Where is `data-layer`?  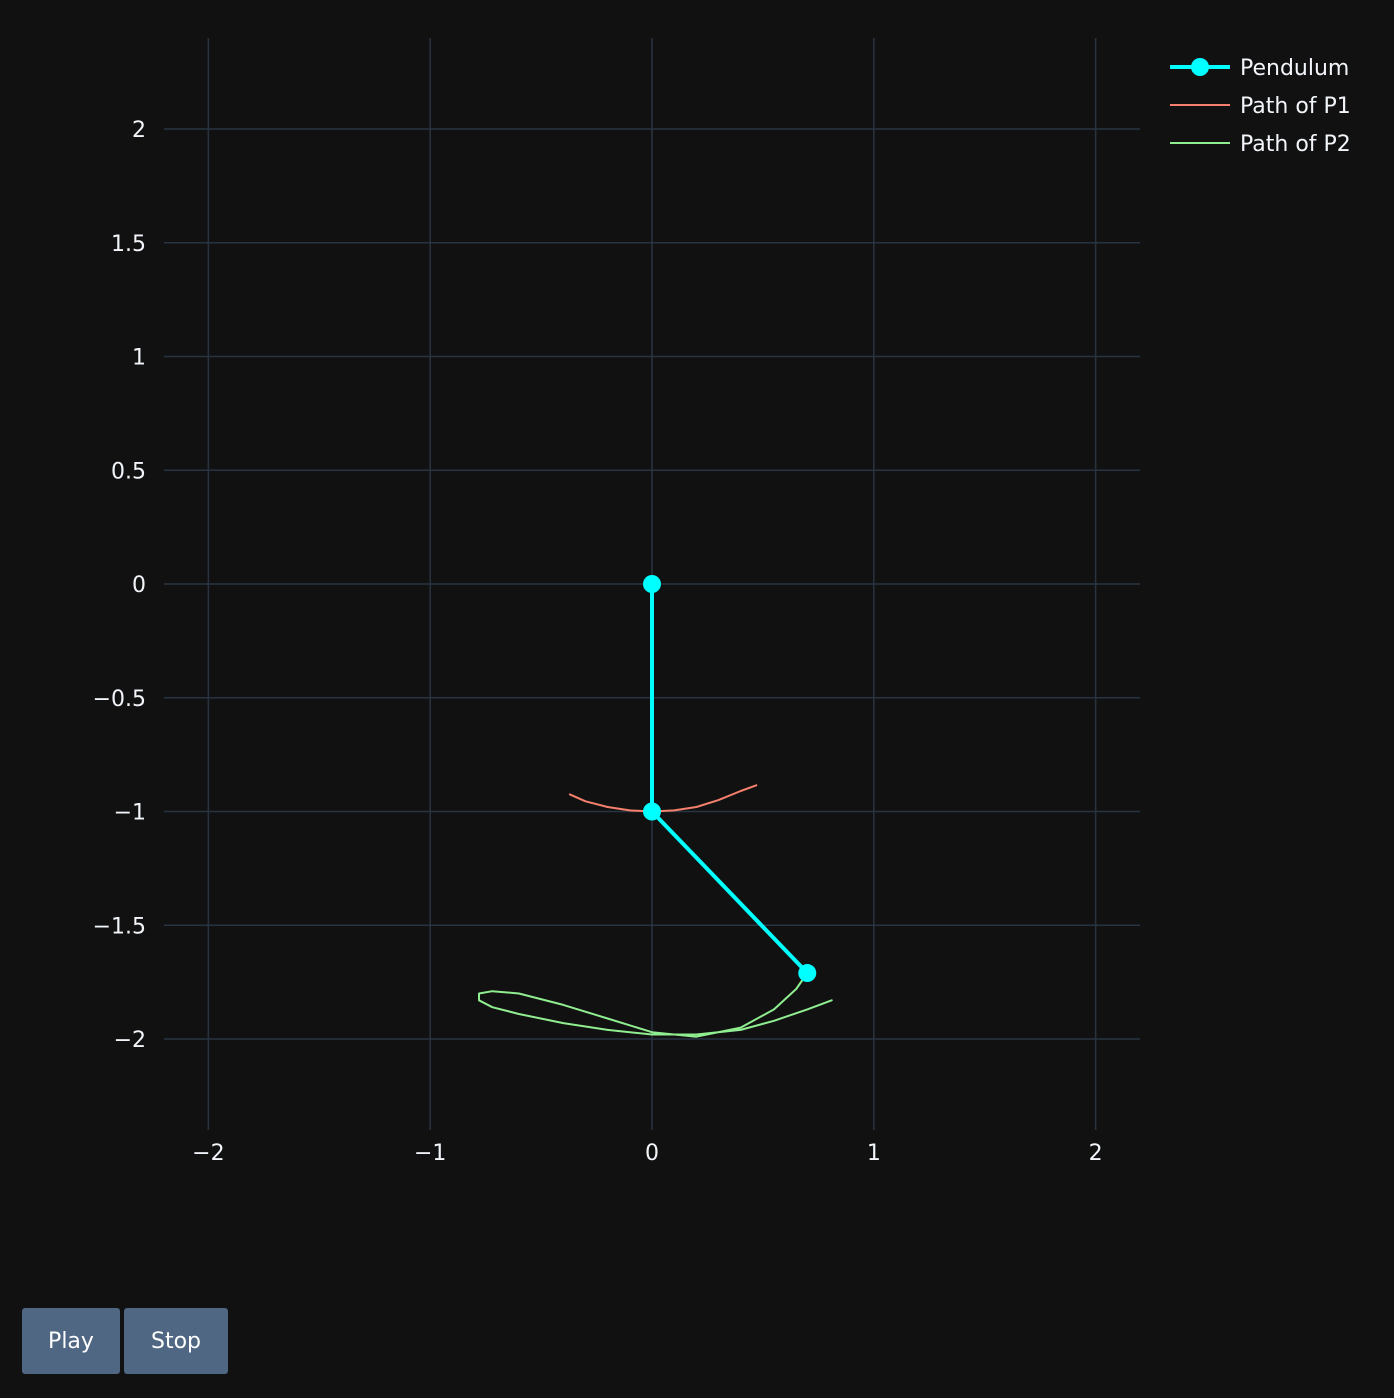 data-layer is located at coordinates (655, 806).